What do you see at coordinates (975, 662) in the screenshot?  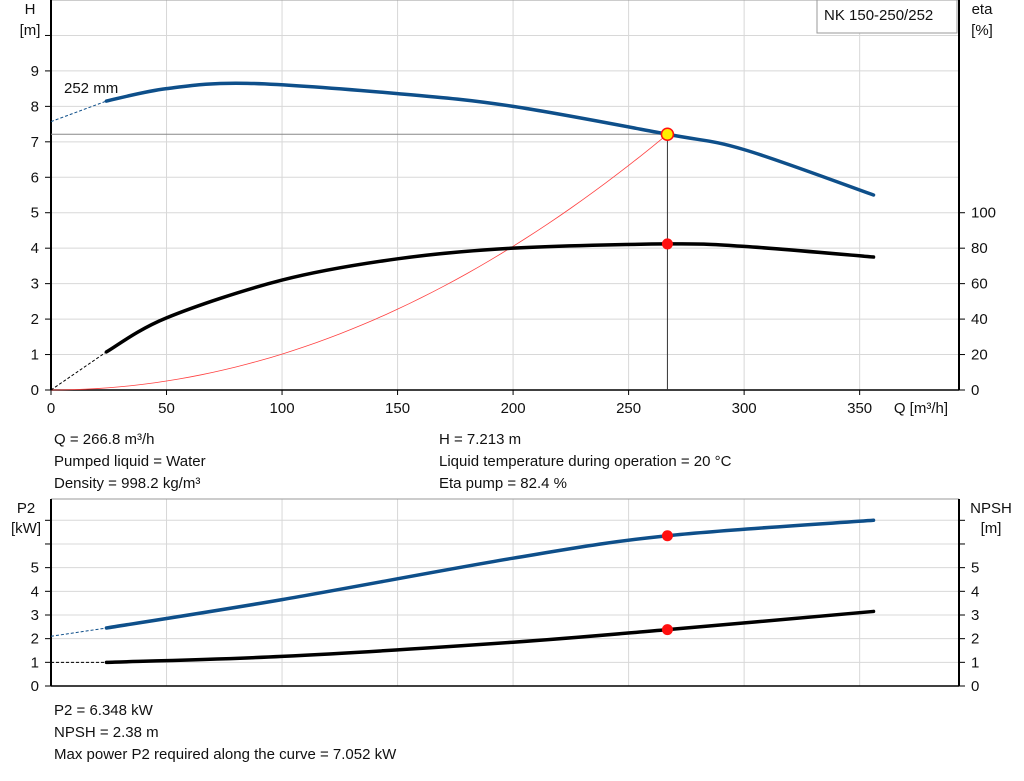 I see `npsh-tick-label: 1` at bounding box center [975, 662].